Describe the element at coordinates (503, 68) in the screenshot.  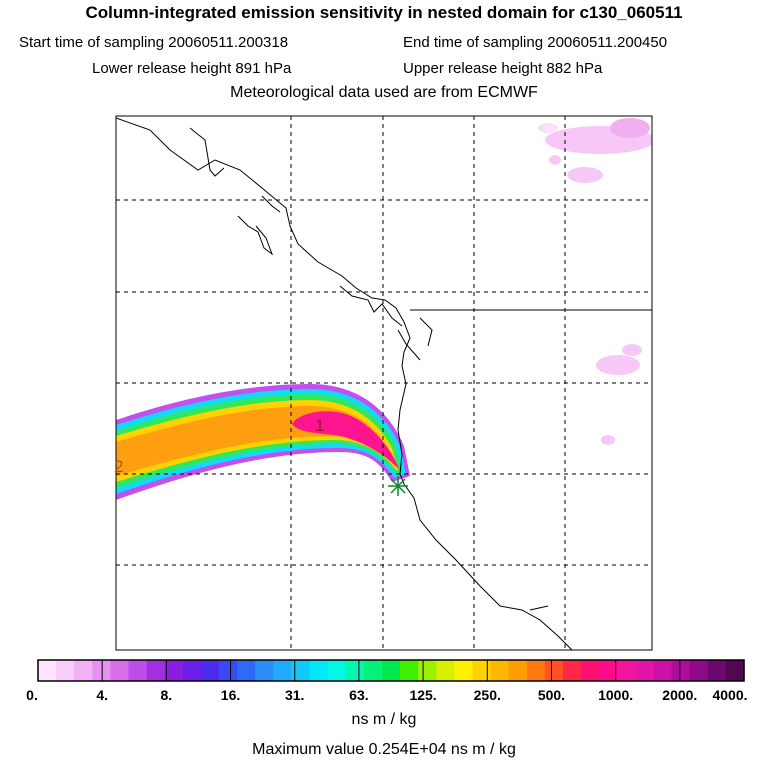
I see `upper-release-height-label: Upper release height 882 hPa` at that location.